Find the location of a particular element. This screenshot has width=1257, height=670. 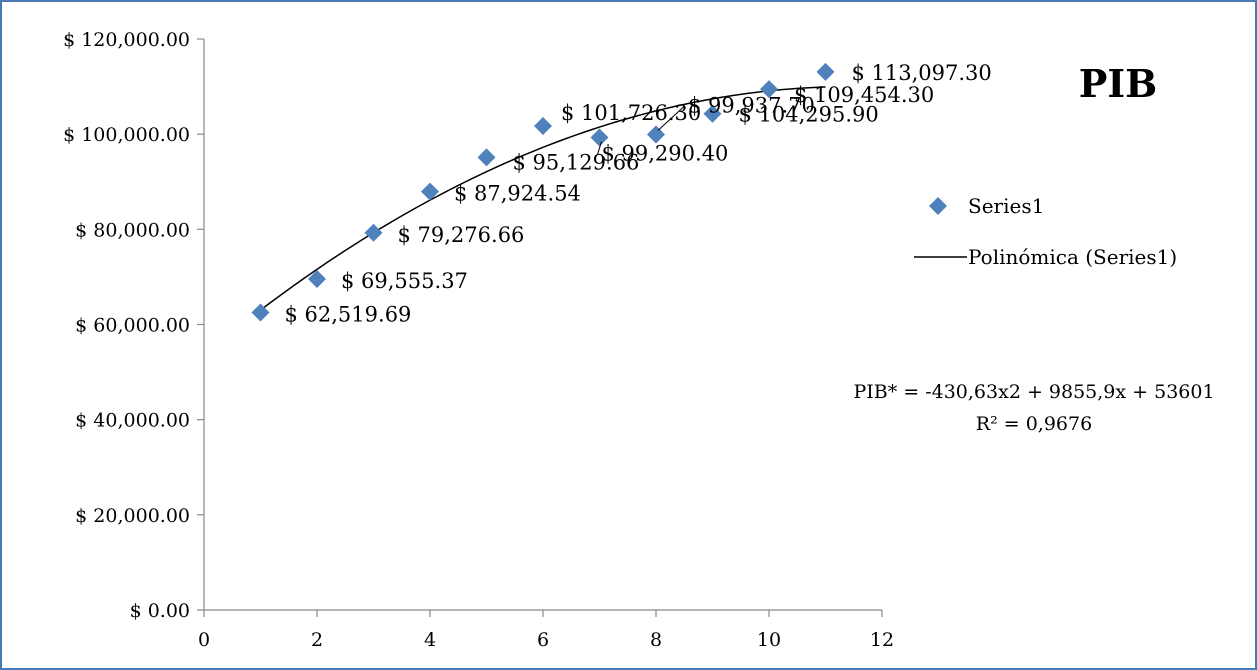

y-tick-label: $ 60,000.00 is located at coordinates (132, 326).